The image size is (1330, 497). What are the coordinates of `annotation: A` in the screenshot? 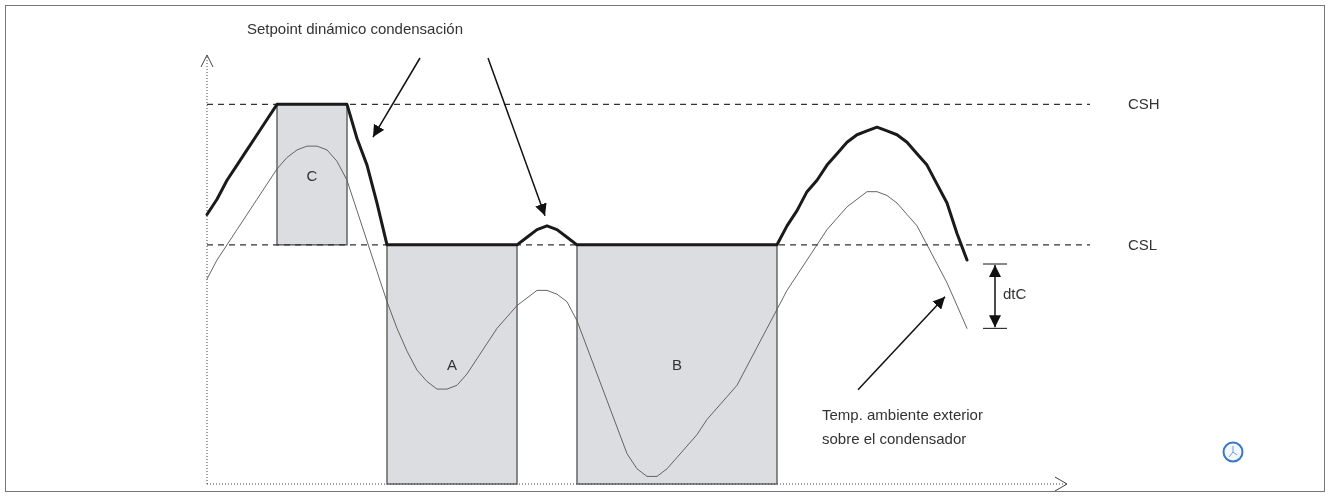 It's located at (452, 365).